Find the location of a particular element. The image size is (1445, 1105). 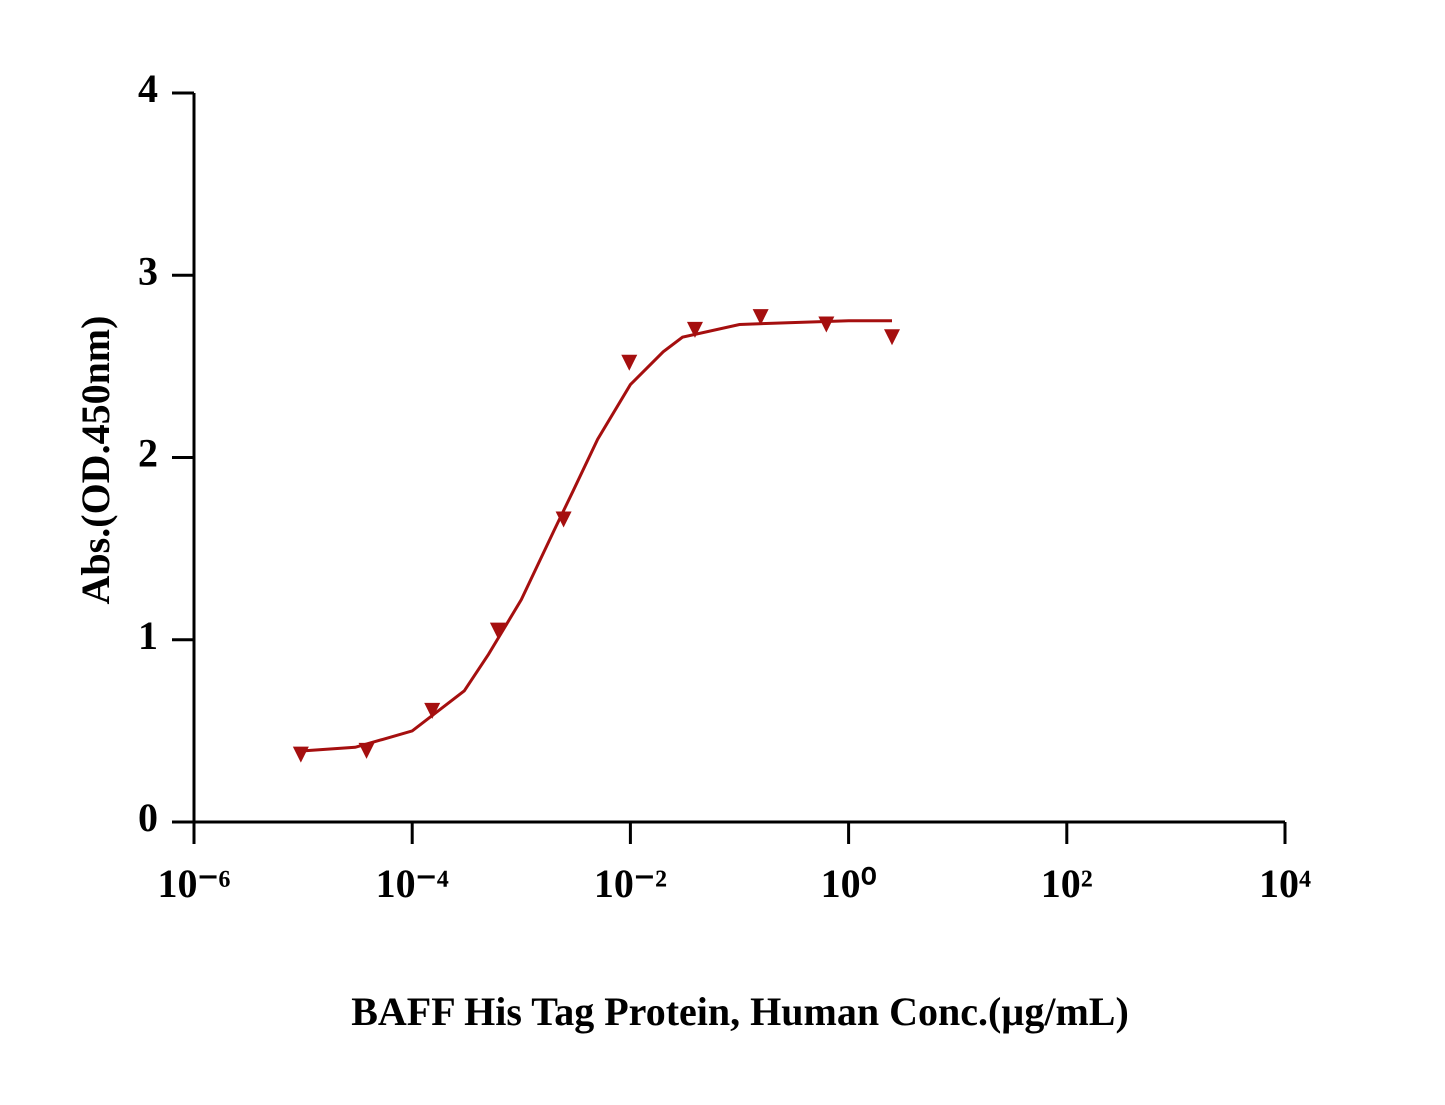

x-tick-label: 10⁻² is located at coordinates (630, 883).